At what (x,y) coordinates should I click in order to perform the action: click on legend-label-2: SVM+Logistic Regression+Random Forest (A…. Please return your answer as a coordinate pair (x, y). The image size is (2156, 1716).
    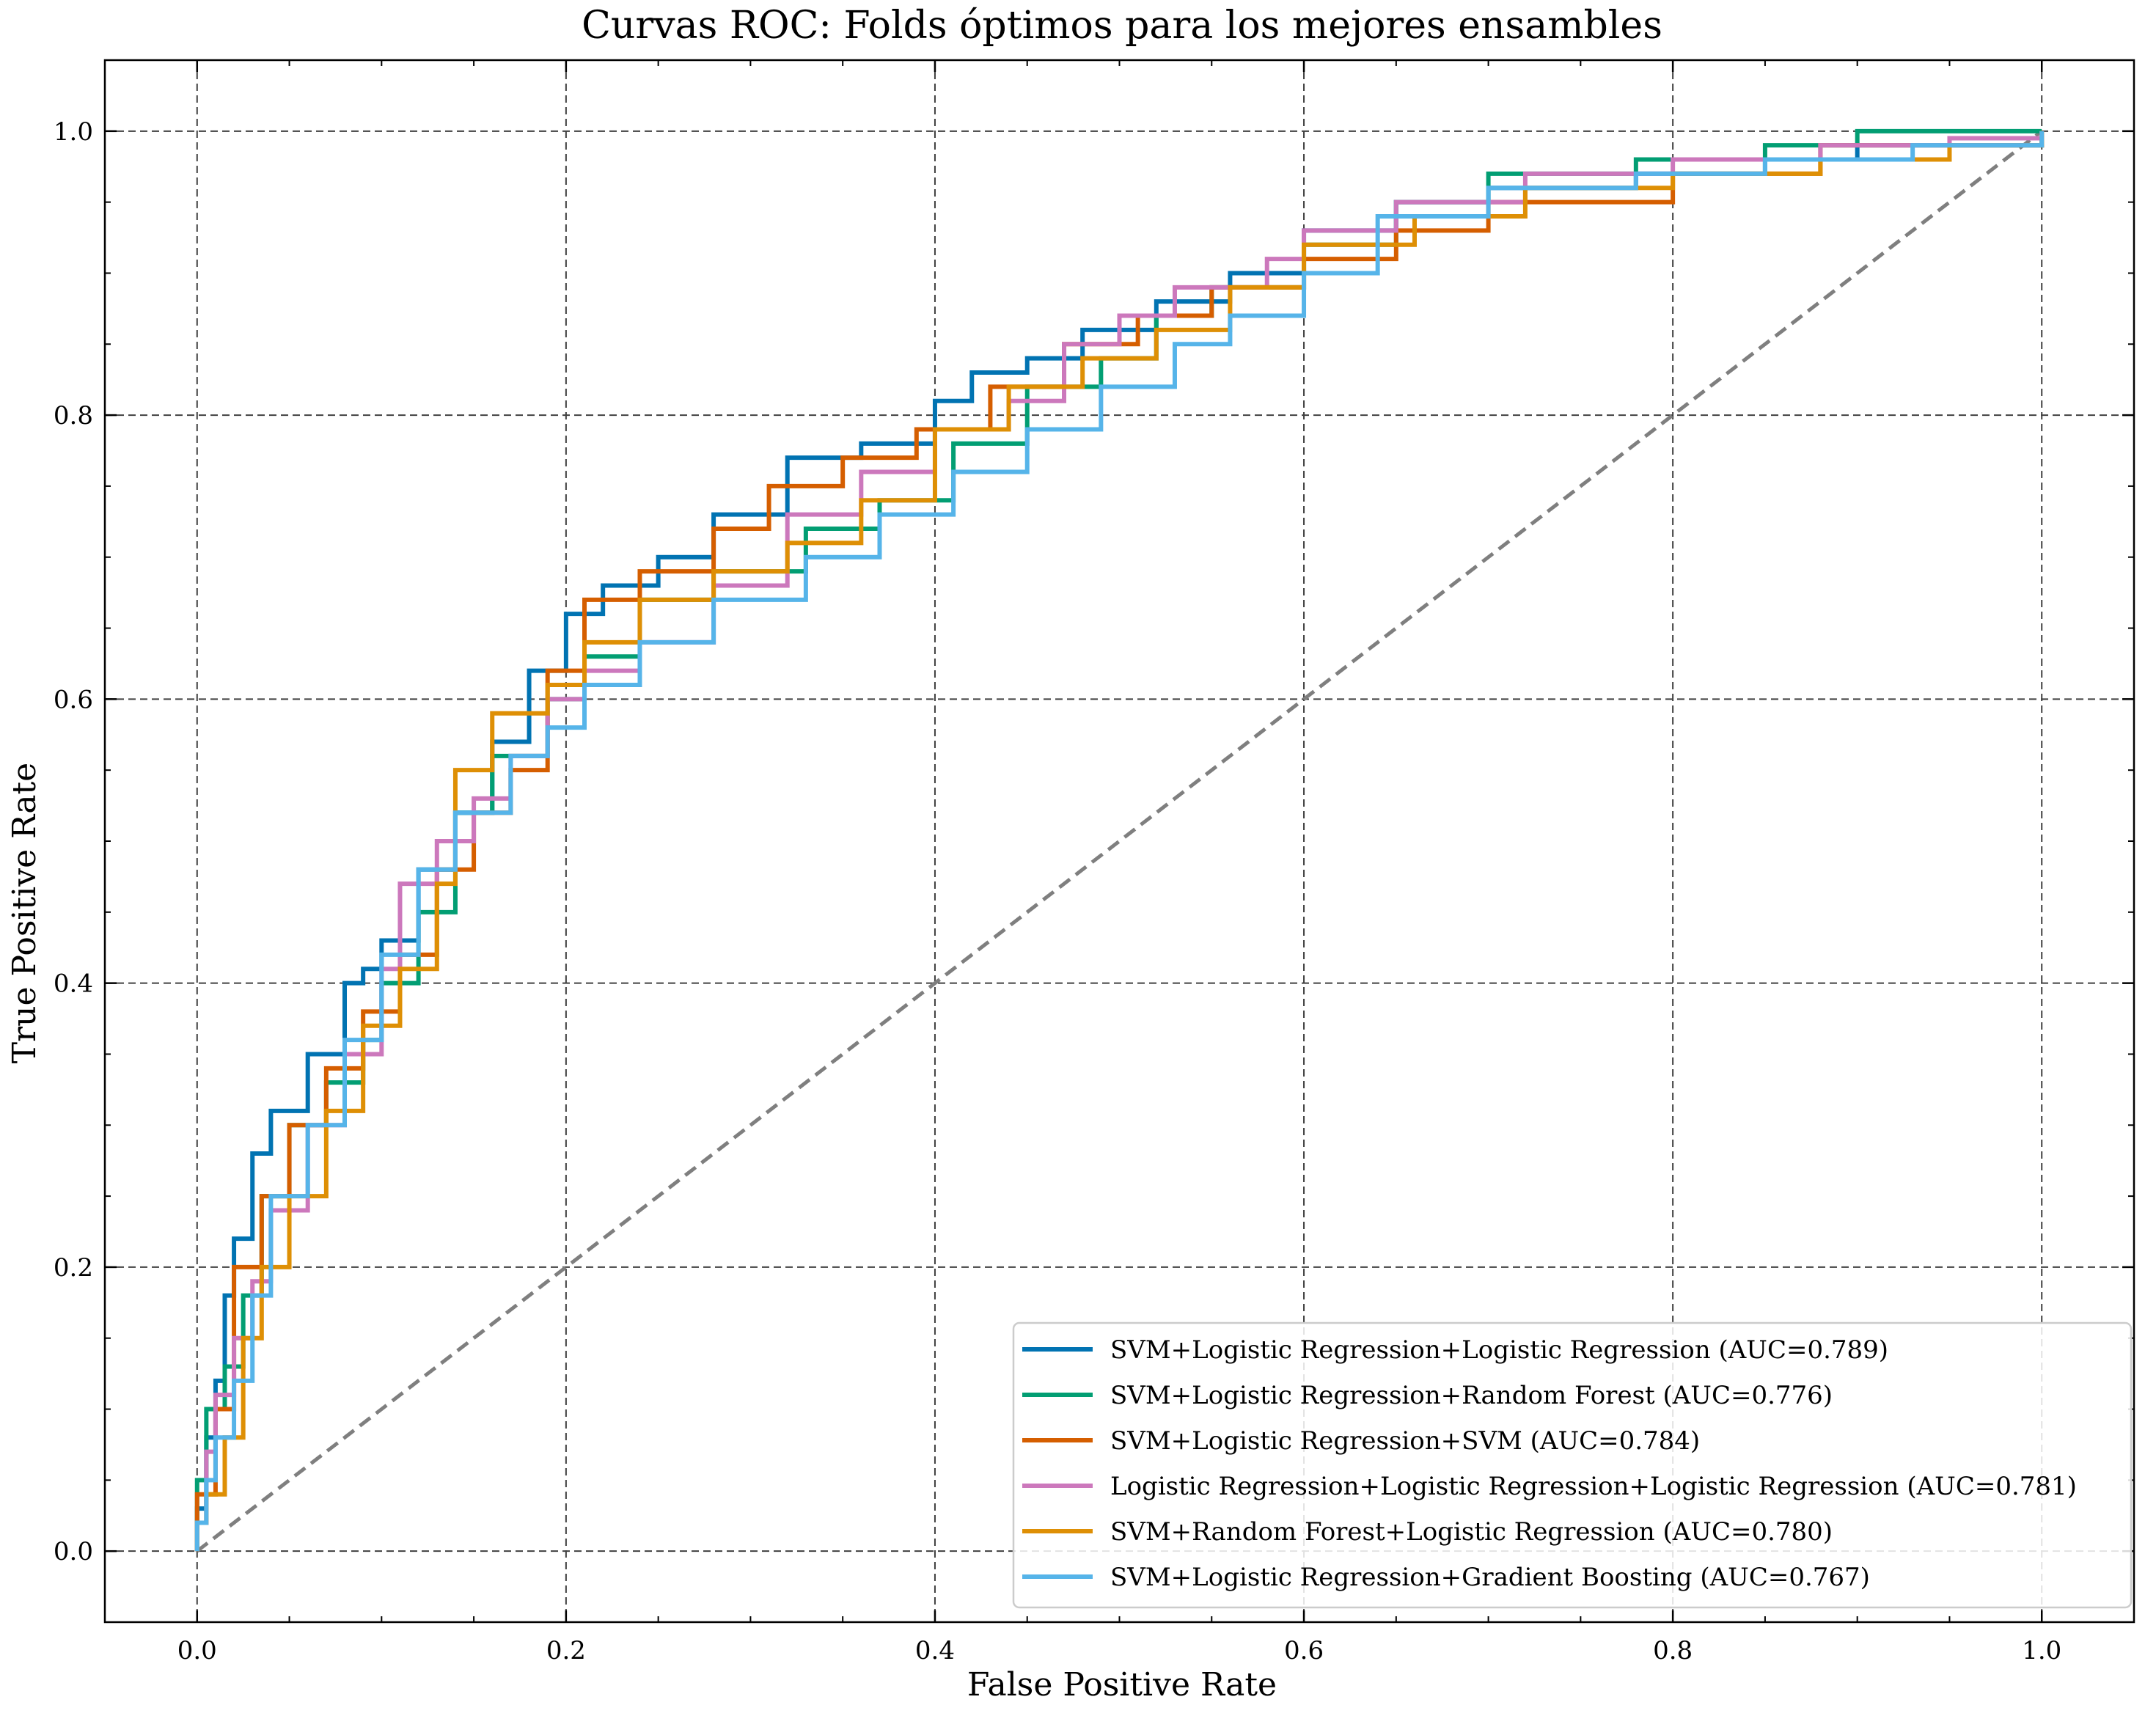
    Looking at the image, I should click on (1471, 1395).